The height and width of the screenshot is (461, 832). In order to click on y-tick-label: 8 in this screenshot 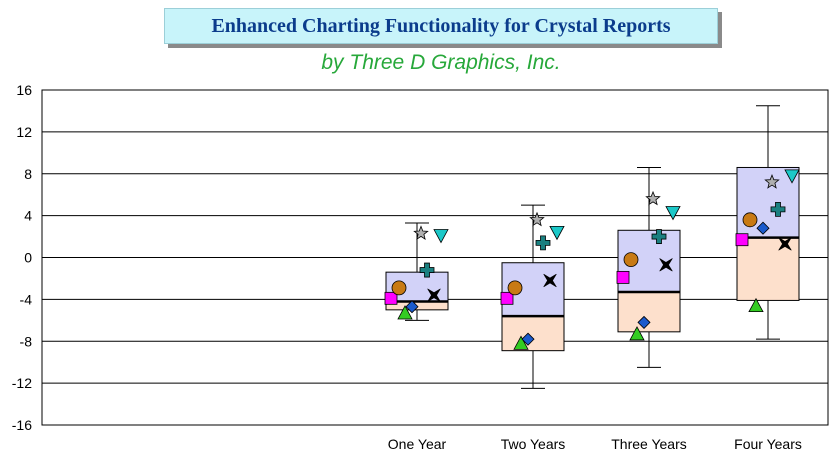, I will do `click(28, 174)`.